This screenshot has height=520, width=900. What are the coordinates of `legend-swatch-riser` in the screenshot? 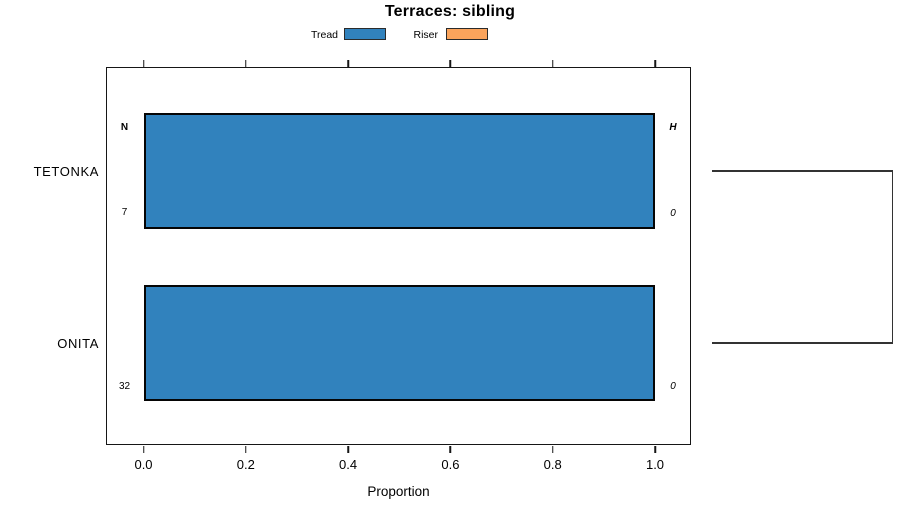 It's located at (467, 34).